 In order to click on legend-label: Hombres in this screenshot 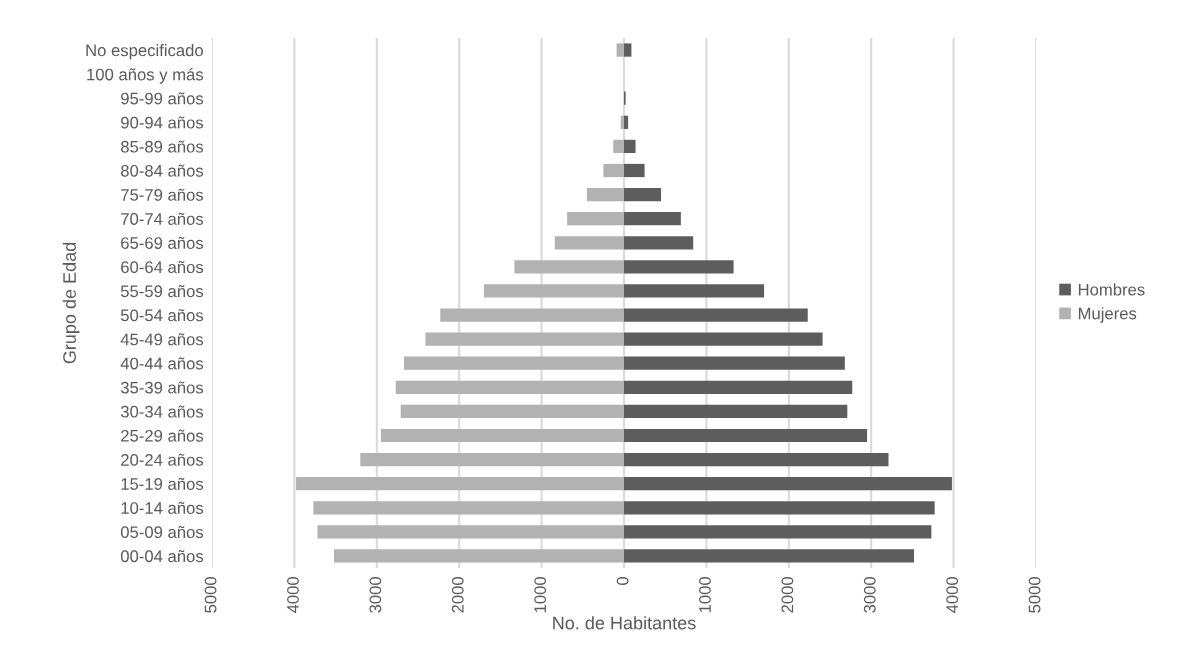, I will do `click(1111, 289)`.